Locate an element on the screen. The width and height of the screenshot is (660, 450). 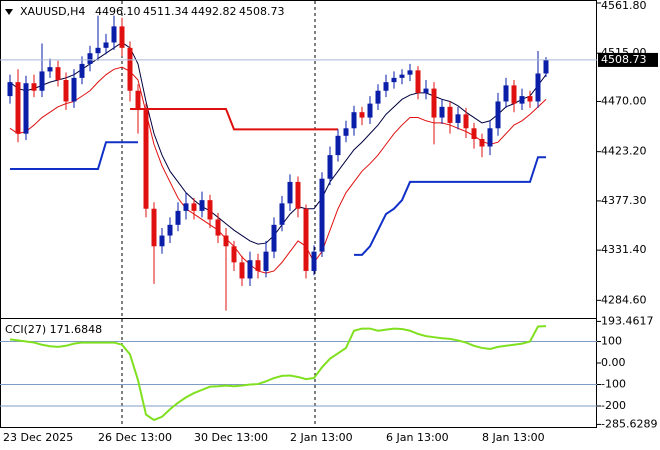
y-tick-label: 0.00 is located at coordinates (613, 362).